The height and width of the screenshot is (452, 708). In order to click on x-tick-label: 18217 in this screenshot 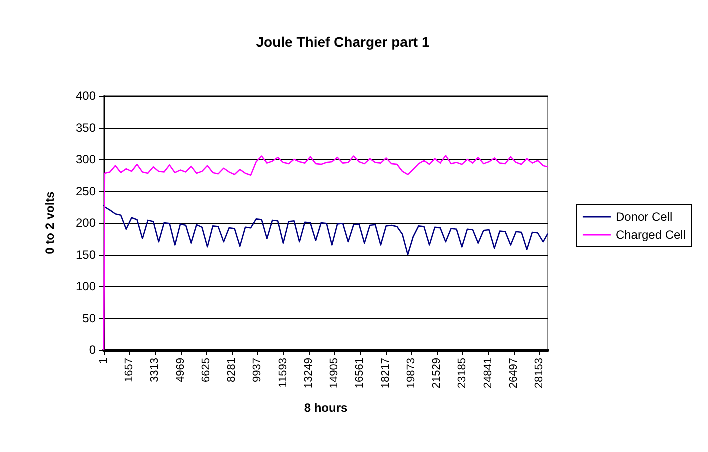, I will do `click(386, 373)`.